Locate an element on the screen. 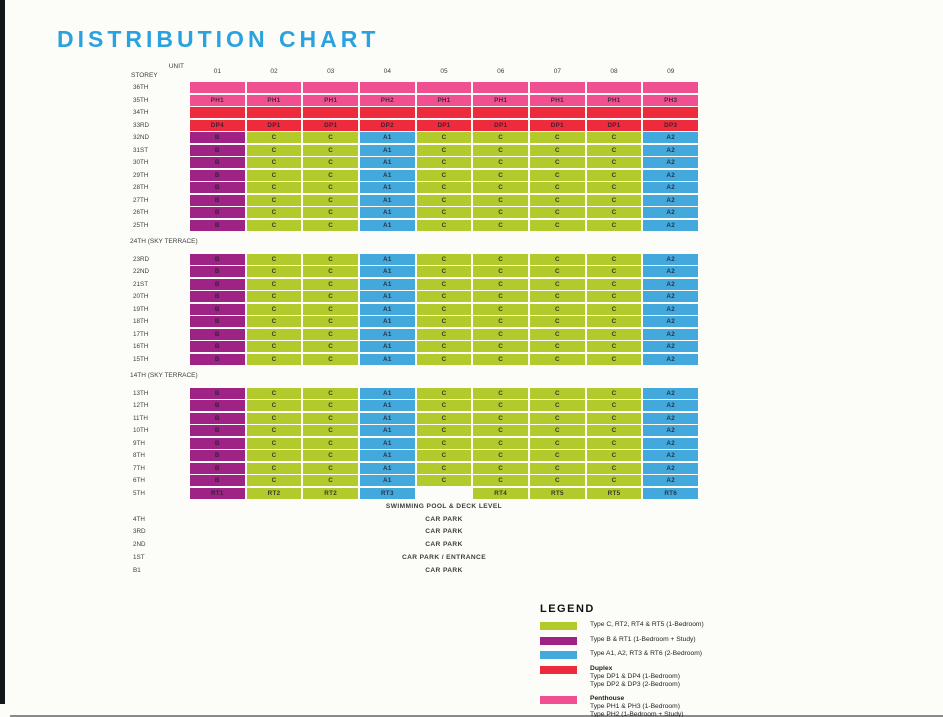 This screenshot has height=717, width=943. unit-cell: RT4 is located at coordinates (501, 493).